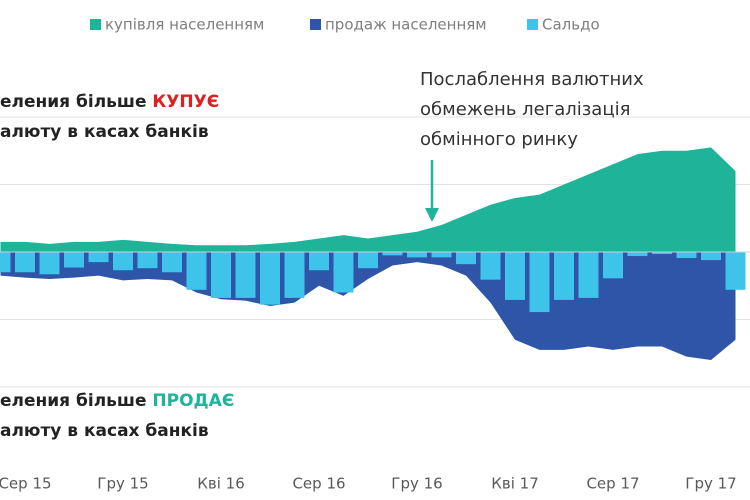 This screenshot has height=500, width=750. Describe the element at coordinates (571, 25) in the screenshot. I see `legend-label: Сальдо` at that location.